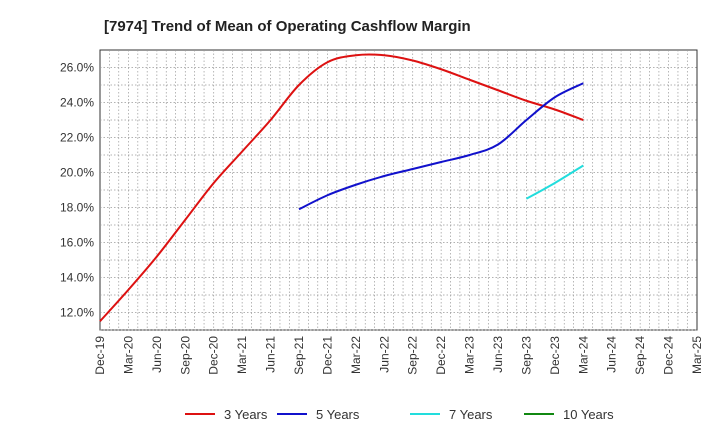 Image resolution: width=720 pixels, height=440 pixels. What do you see at coordinates (498, 354) in the screenshot?
I see `x-tick-label: Jun-23` at bounding box center [498, 354].